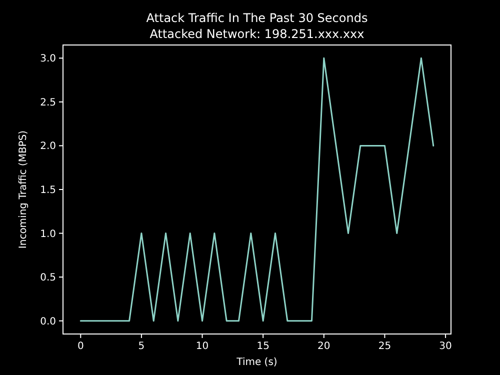 The height and width of the screenshot is (375, 500). Describe the element at coordinates (257, 362) in the screenshot. I see `x-axis-title: Time (s)` at that location.